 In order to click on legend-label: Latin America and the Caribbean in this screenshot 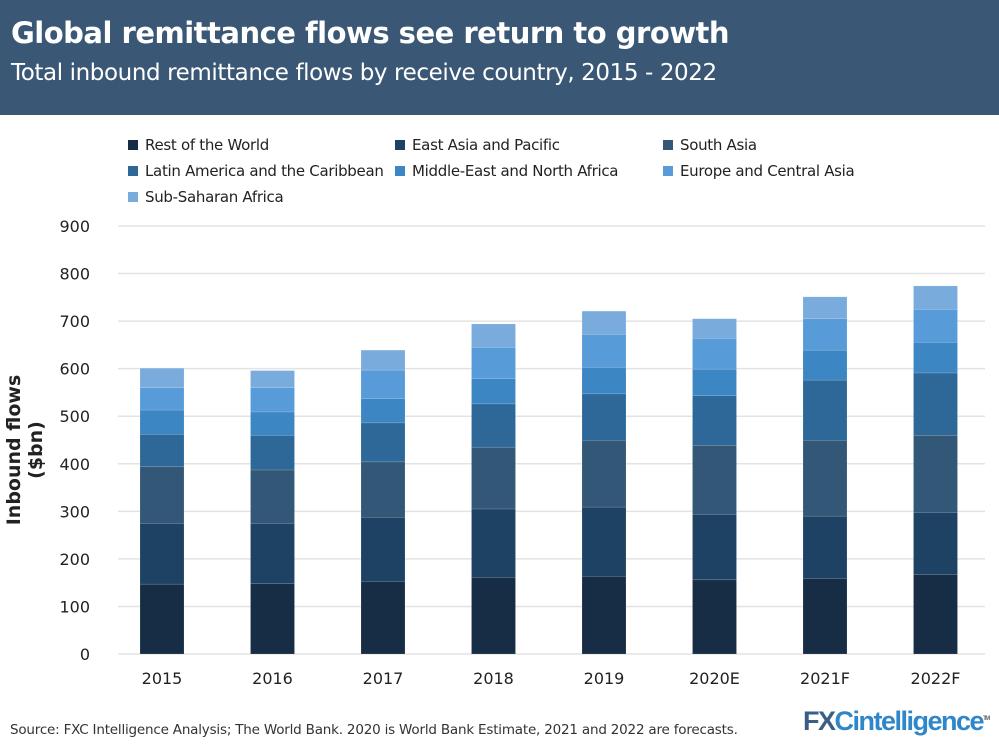, I will do `click(264, 171)`.